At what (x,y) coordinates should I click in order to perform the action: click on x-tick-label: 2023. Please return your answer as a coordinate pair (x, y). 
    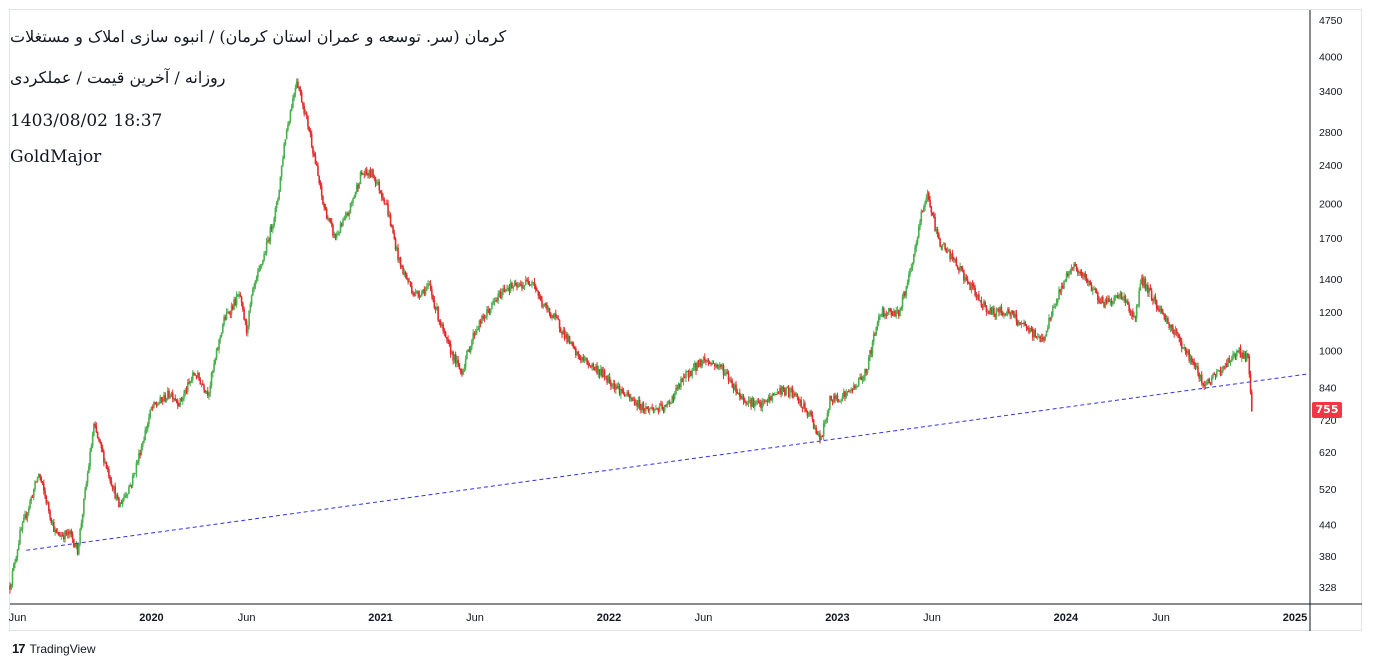
    Looking at the image, I should click on (837, 618).